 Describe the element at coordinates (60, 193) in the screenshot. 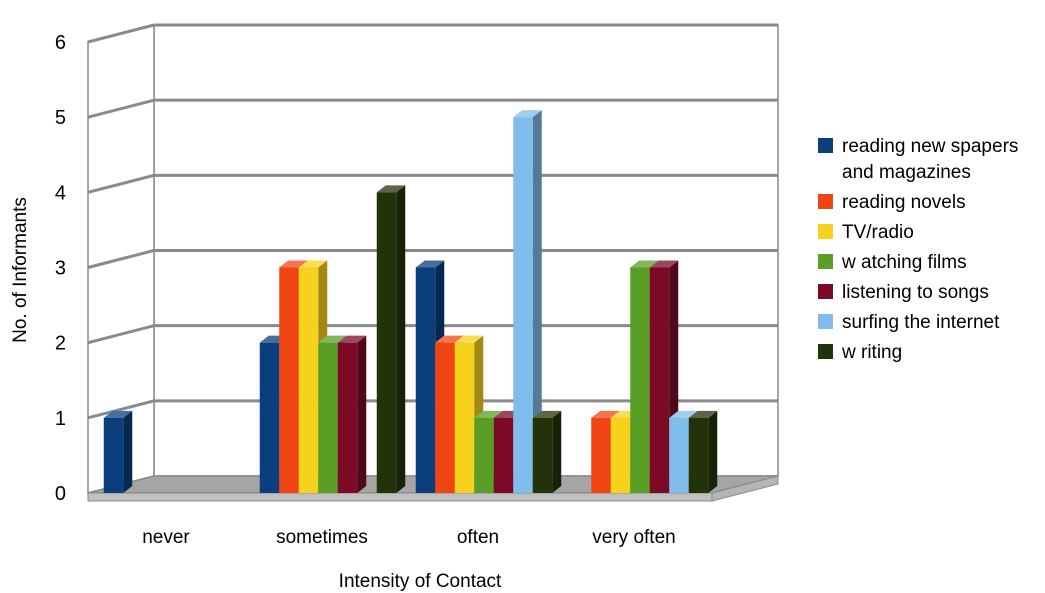

I see `y-tick-label: 4` at that location.